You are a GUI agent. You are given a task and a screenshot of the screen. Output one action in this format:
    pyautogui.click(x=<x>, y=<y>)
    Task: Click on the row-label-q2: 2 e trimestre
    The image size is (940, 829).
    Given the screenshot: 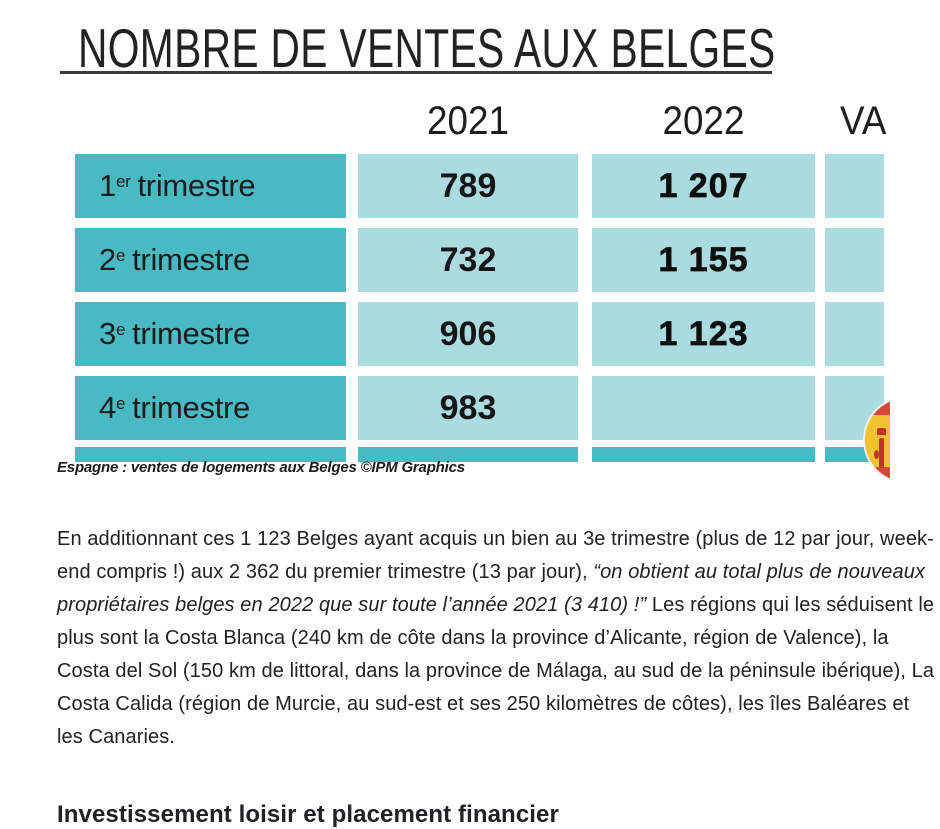 What is the action you would take?
    pyautogui.click(x=210, y=260)
    